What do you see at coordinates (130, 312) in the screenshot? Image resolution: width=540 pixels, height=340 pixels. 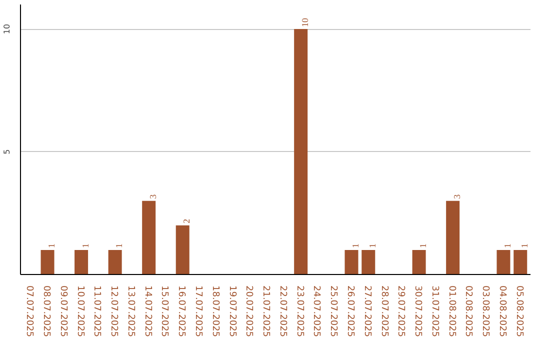 I see `x-tick-label: 13.07.2025` at bounding box center [130, 312].